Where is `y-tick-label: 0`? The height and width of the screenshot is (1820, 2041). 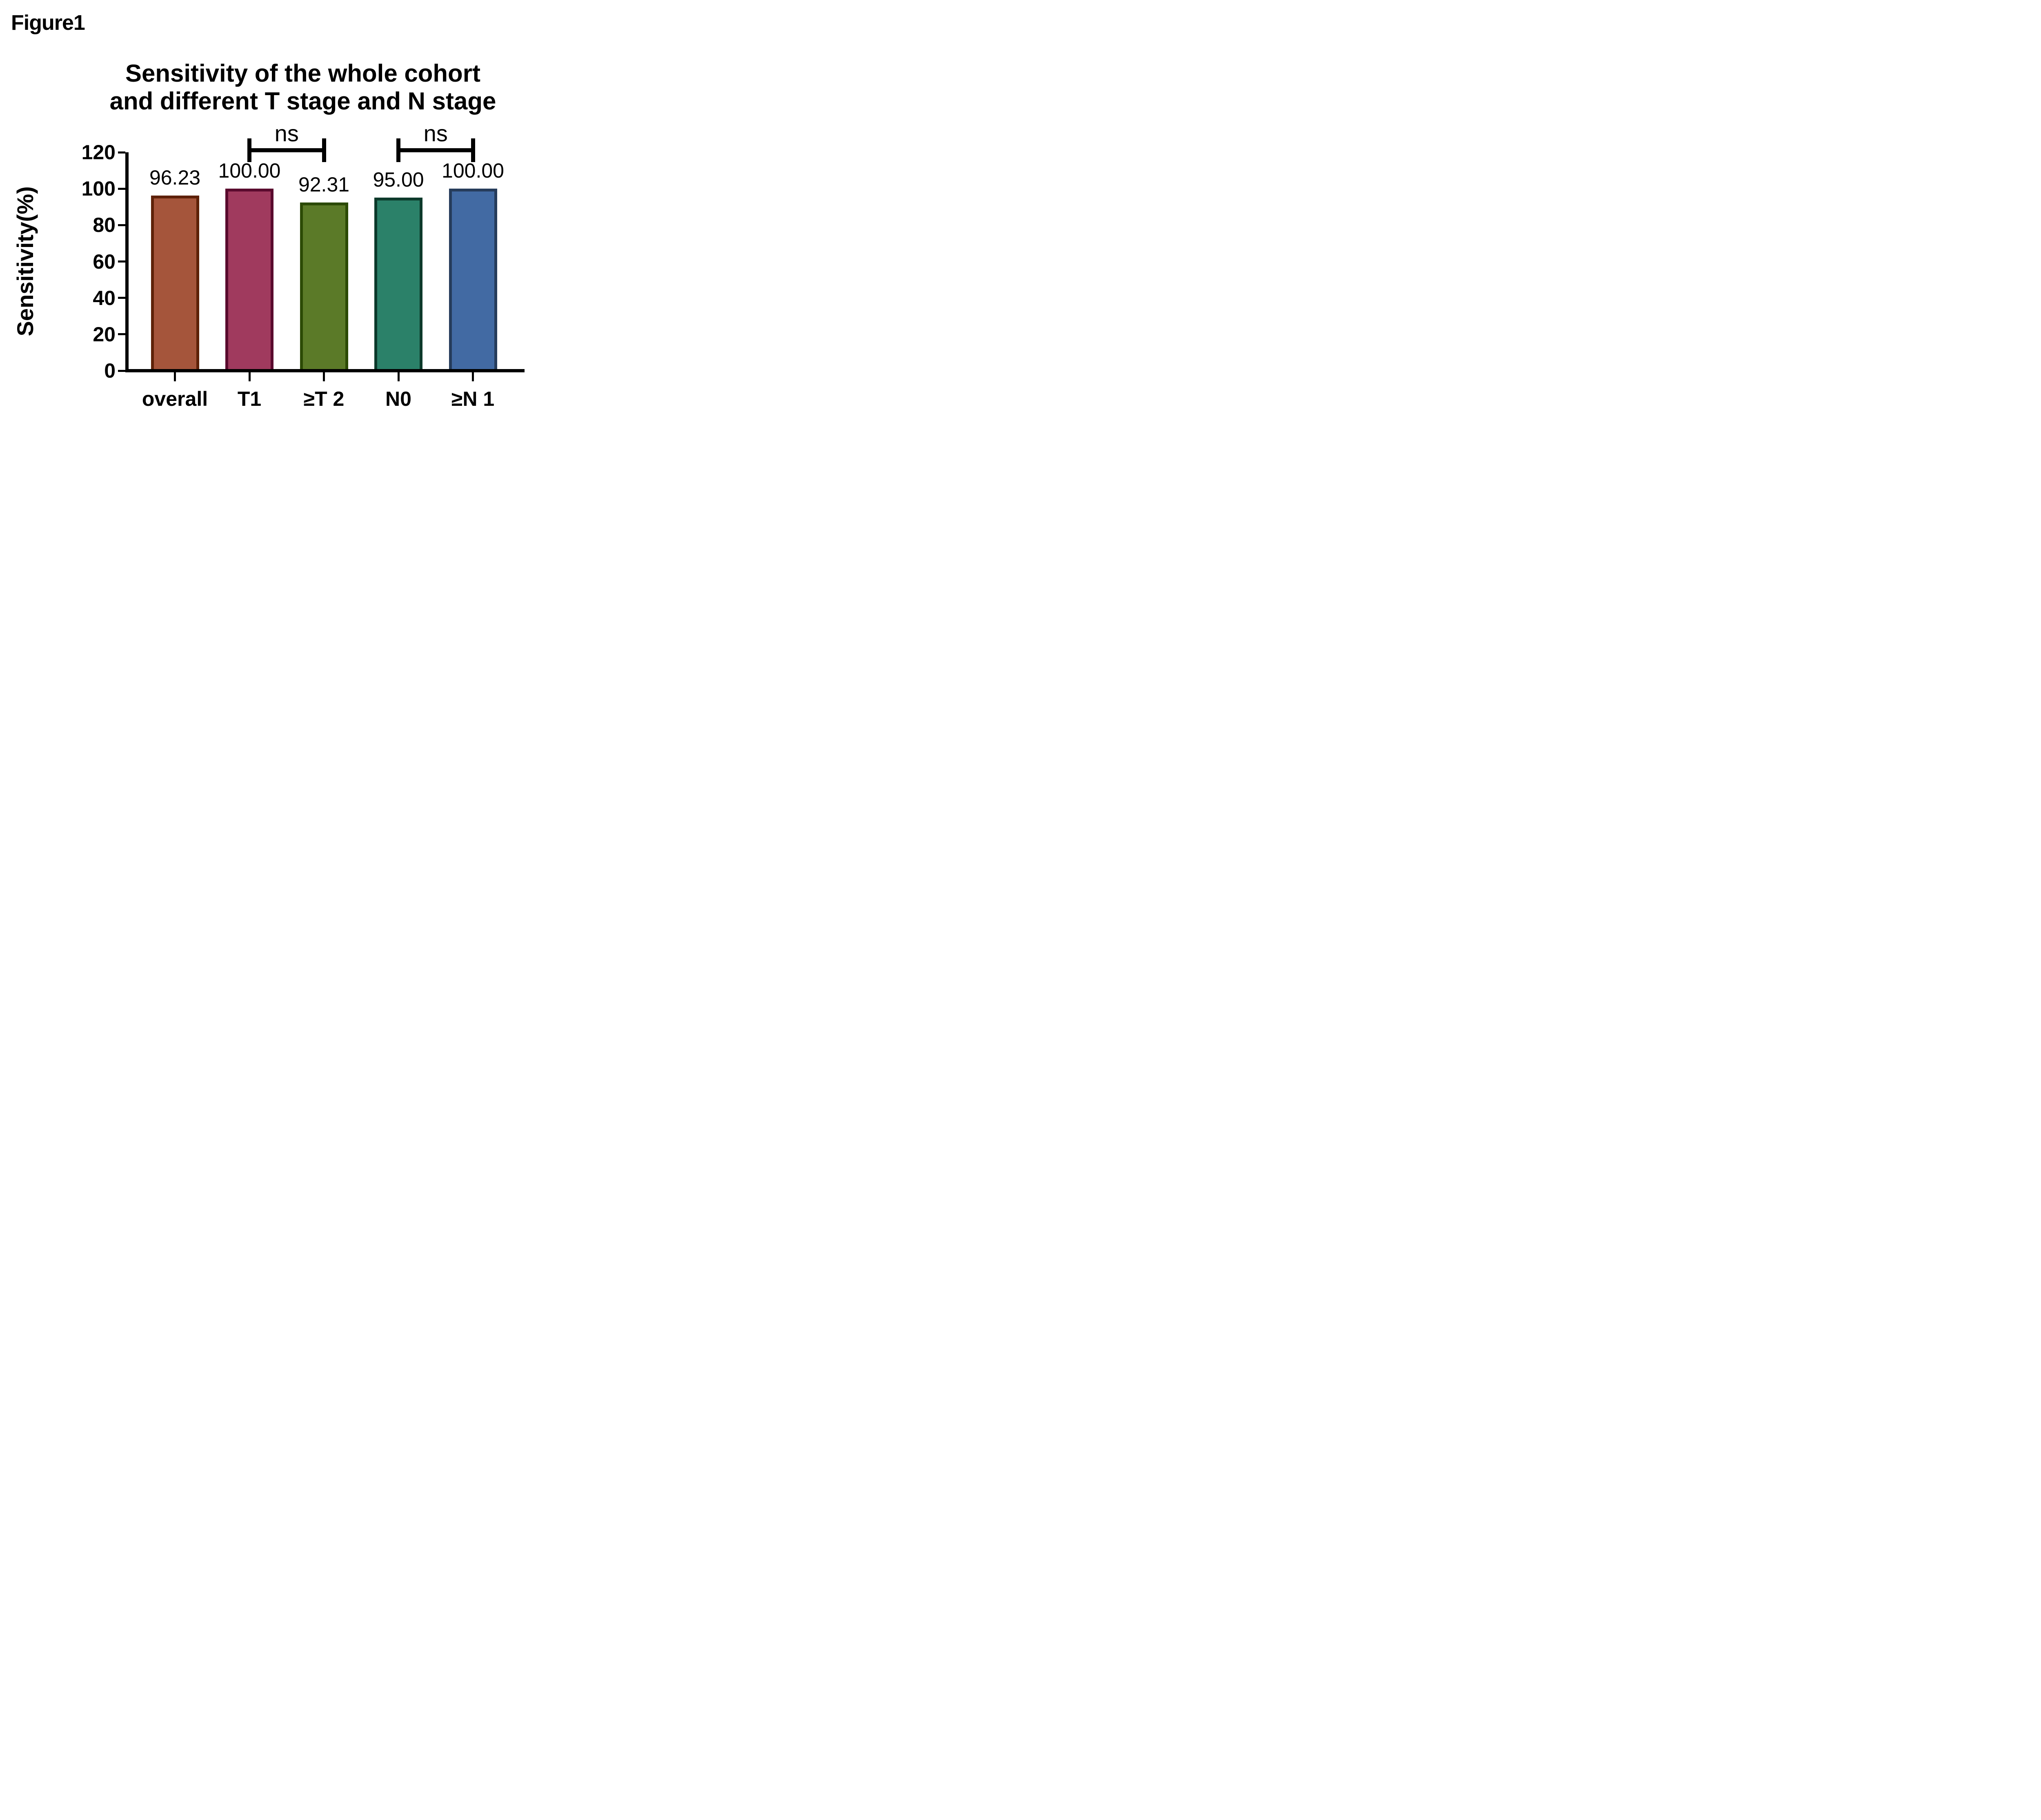
y-tick-label: 0 is located at coordinates (110, 370).